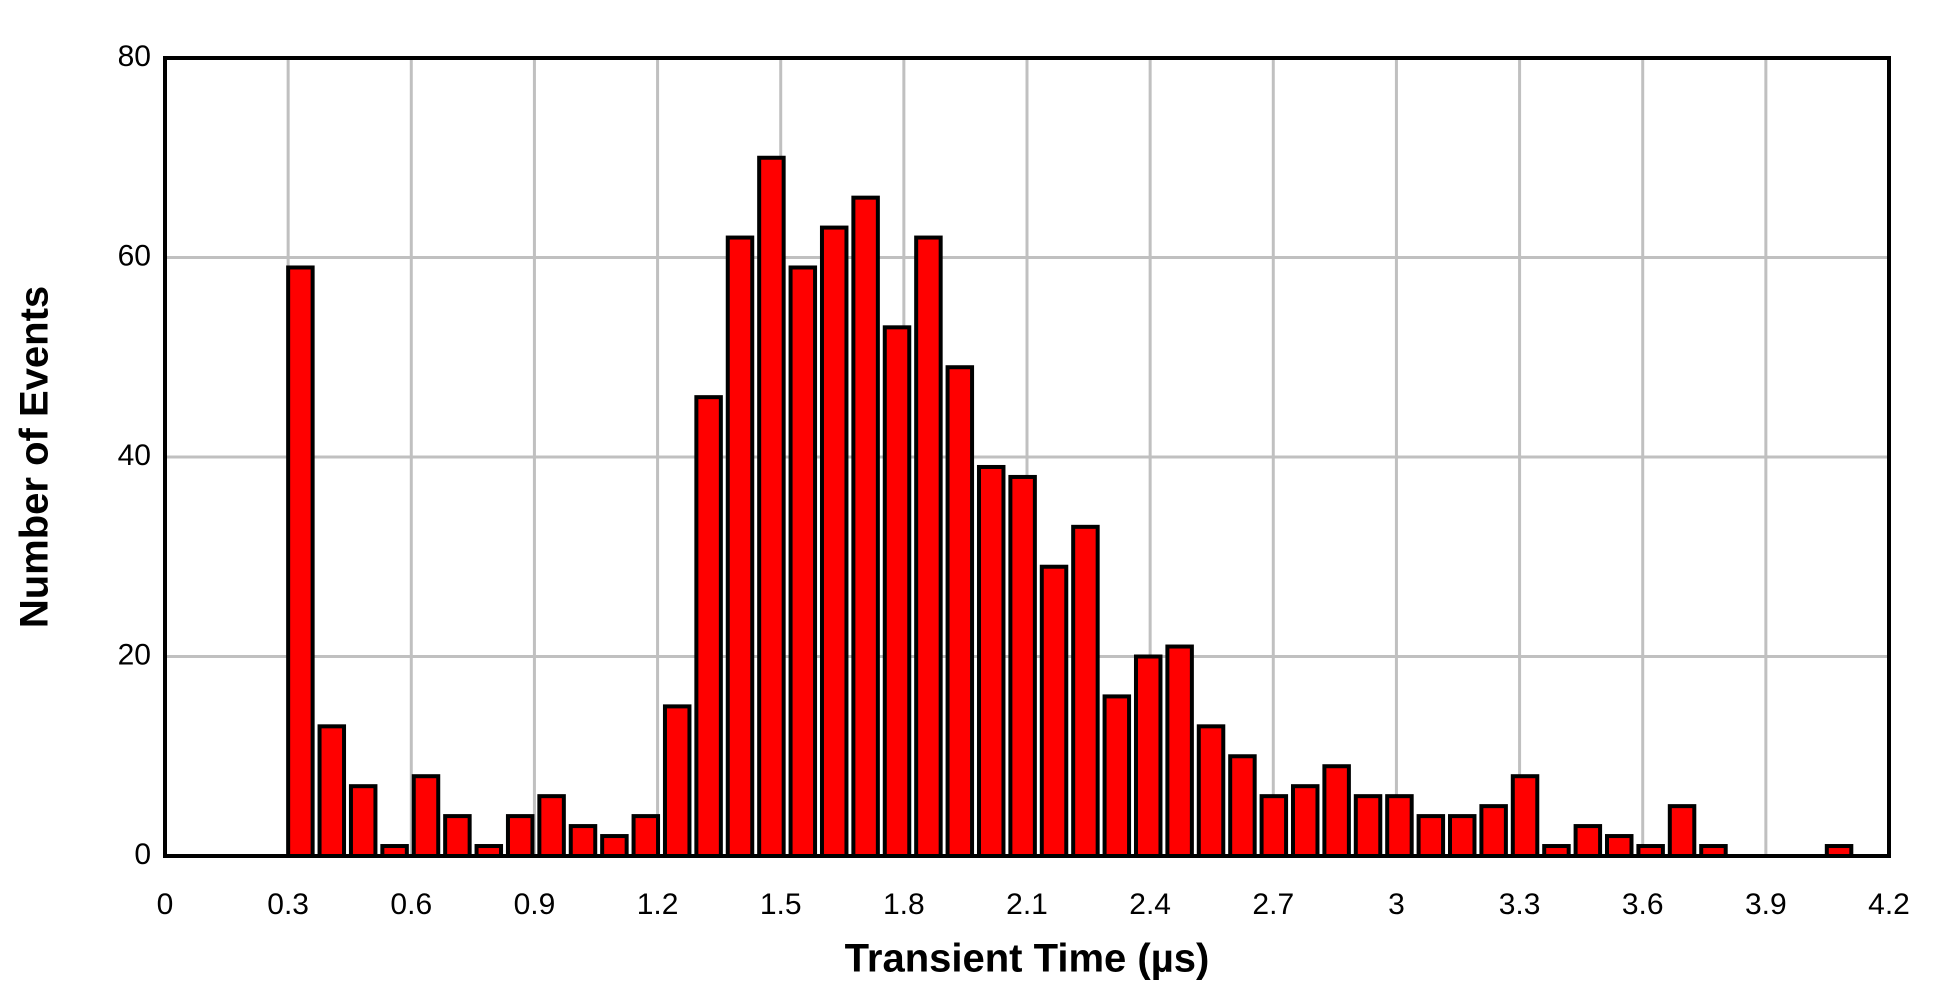 The image size is (1939, 995). What do you see at coordinates (1643, 904) in the screenshot?
I see `x-tick-label: 3.6` at bounding box center [1643, 904].